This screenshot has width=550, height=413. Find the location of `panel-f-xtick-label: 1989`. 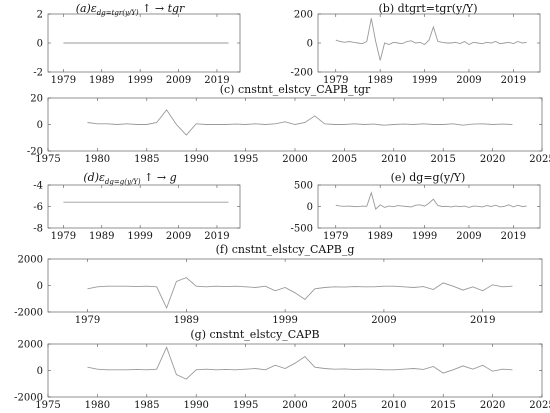

panel-f-xtick-label: 1989 is located at coordinates (186, 320).